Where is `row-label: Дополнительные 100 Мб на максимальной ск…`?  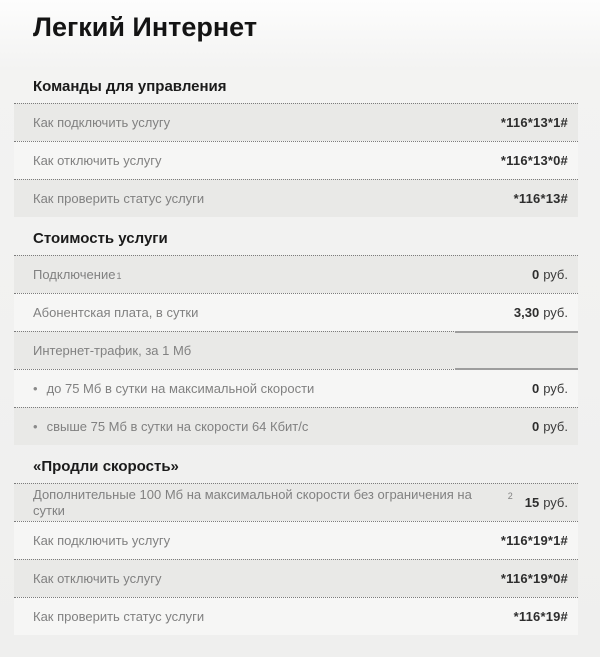 row-label: Дополнительные 100 Мб на максимальной ск… is located at coordinates (273, 502).